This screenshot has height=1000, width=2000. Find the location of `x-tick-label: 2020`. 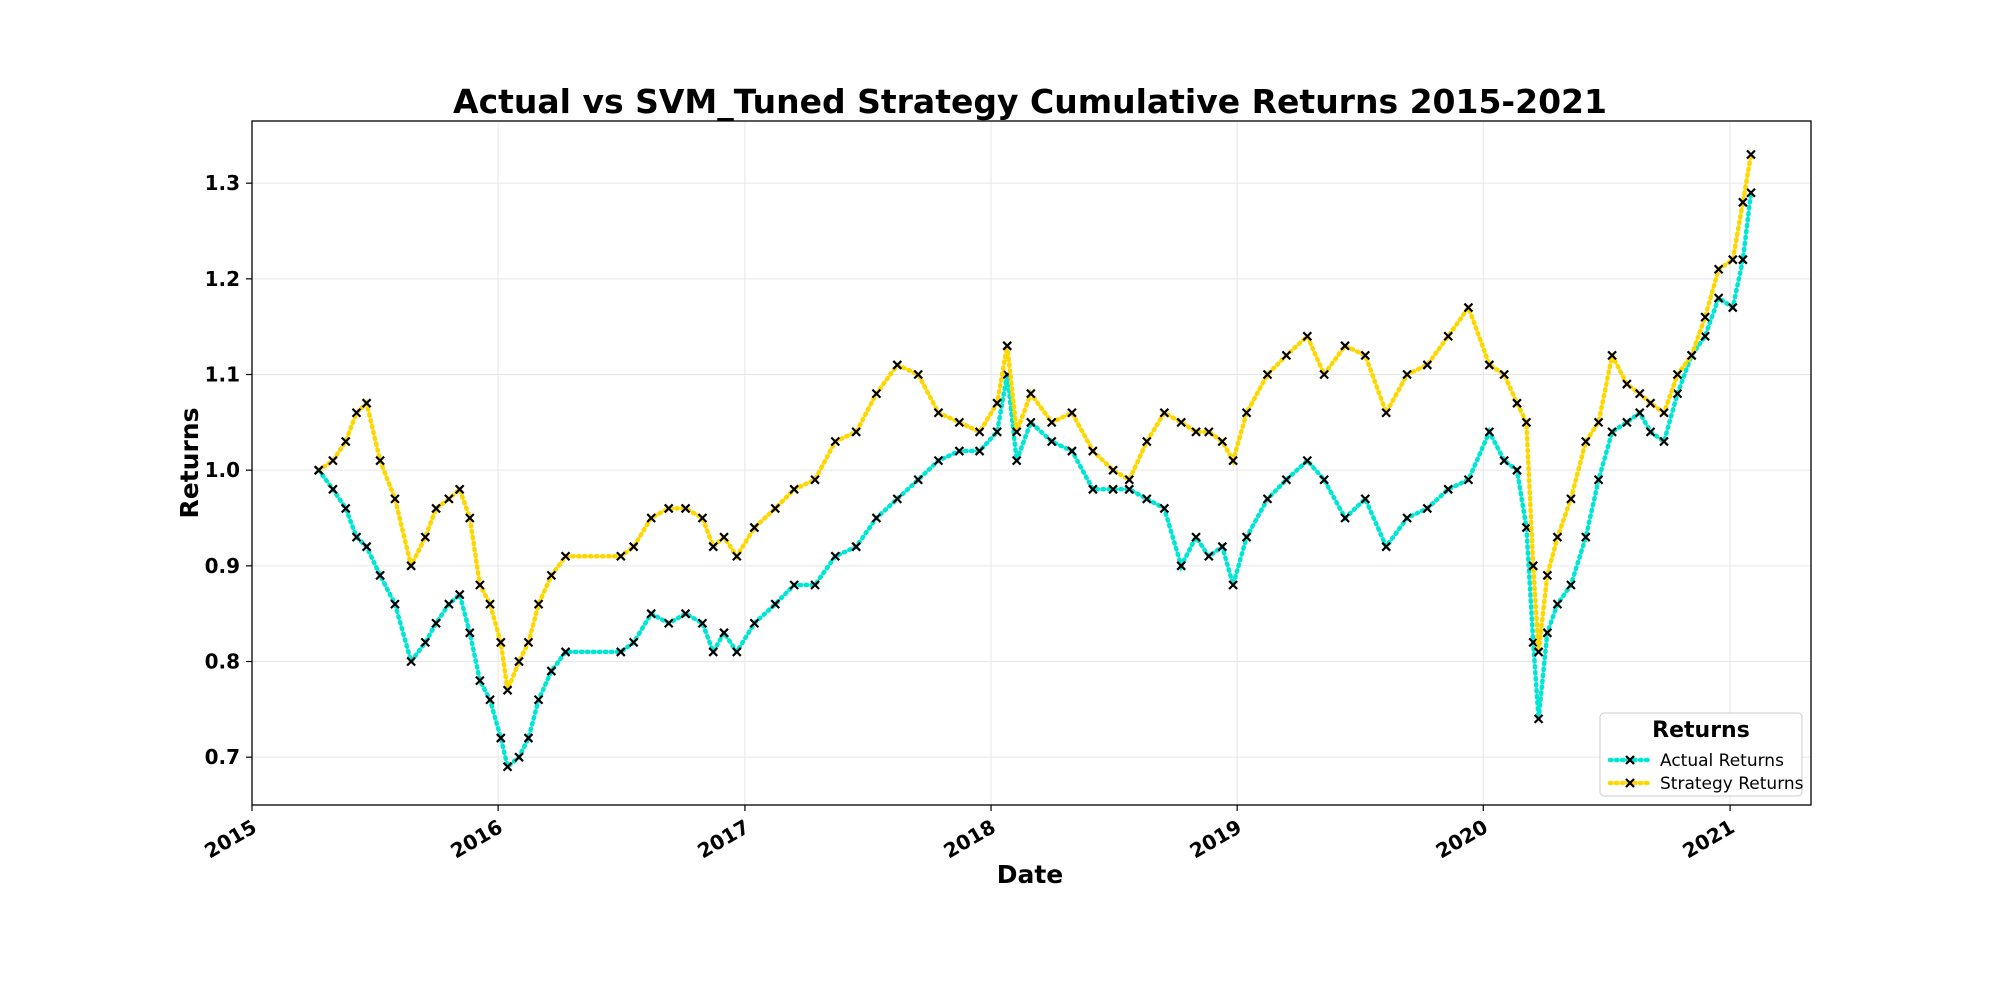

x-tick-label: 2020 is located at coordinates (1462, 839).